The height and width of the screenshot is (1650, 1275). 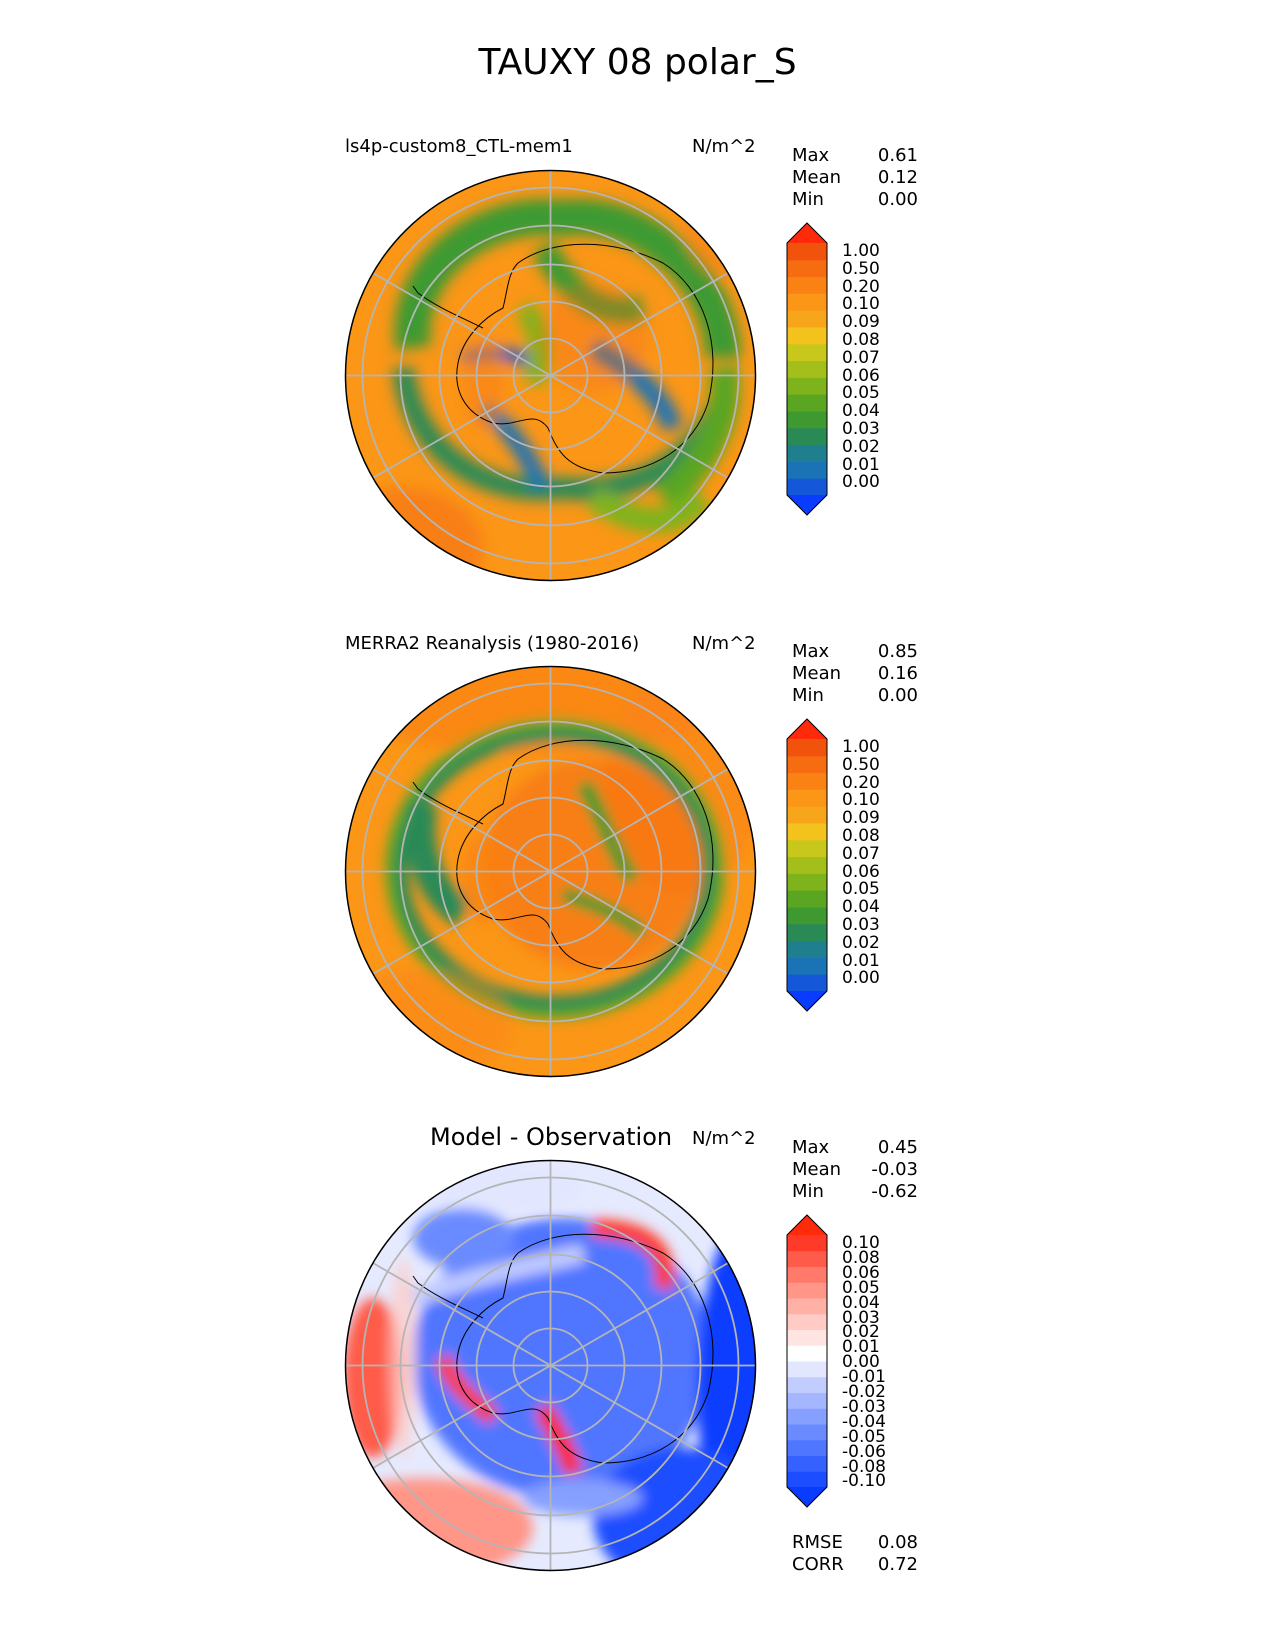 What do you see at coordinates (861, 1257) in the screenshot?
I see `cbar-tick: 0.08` at bounding box center [861, 1257].